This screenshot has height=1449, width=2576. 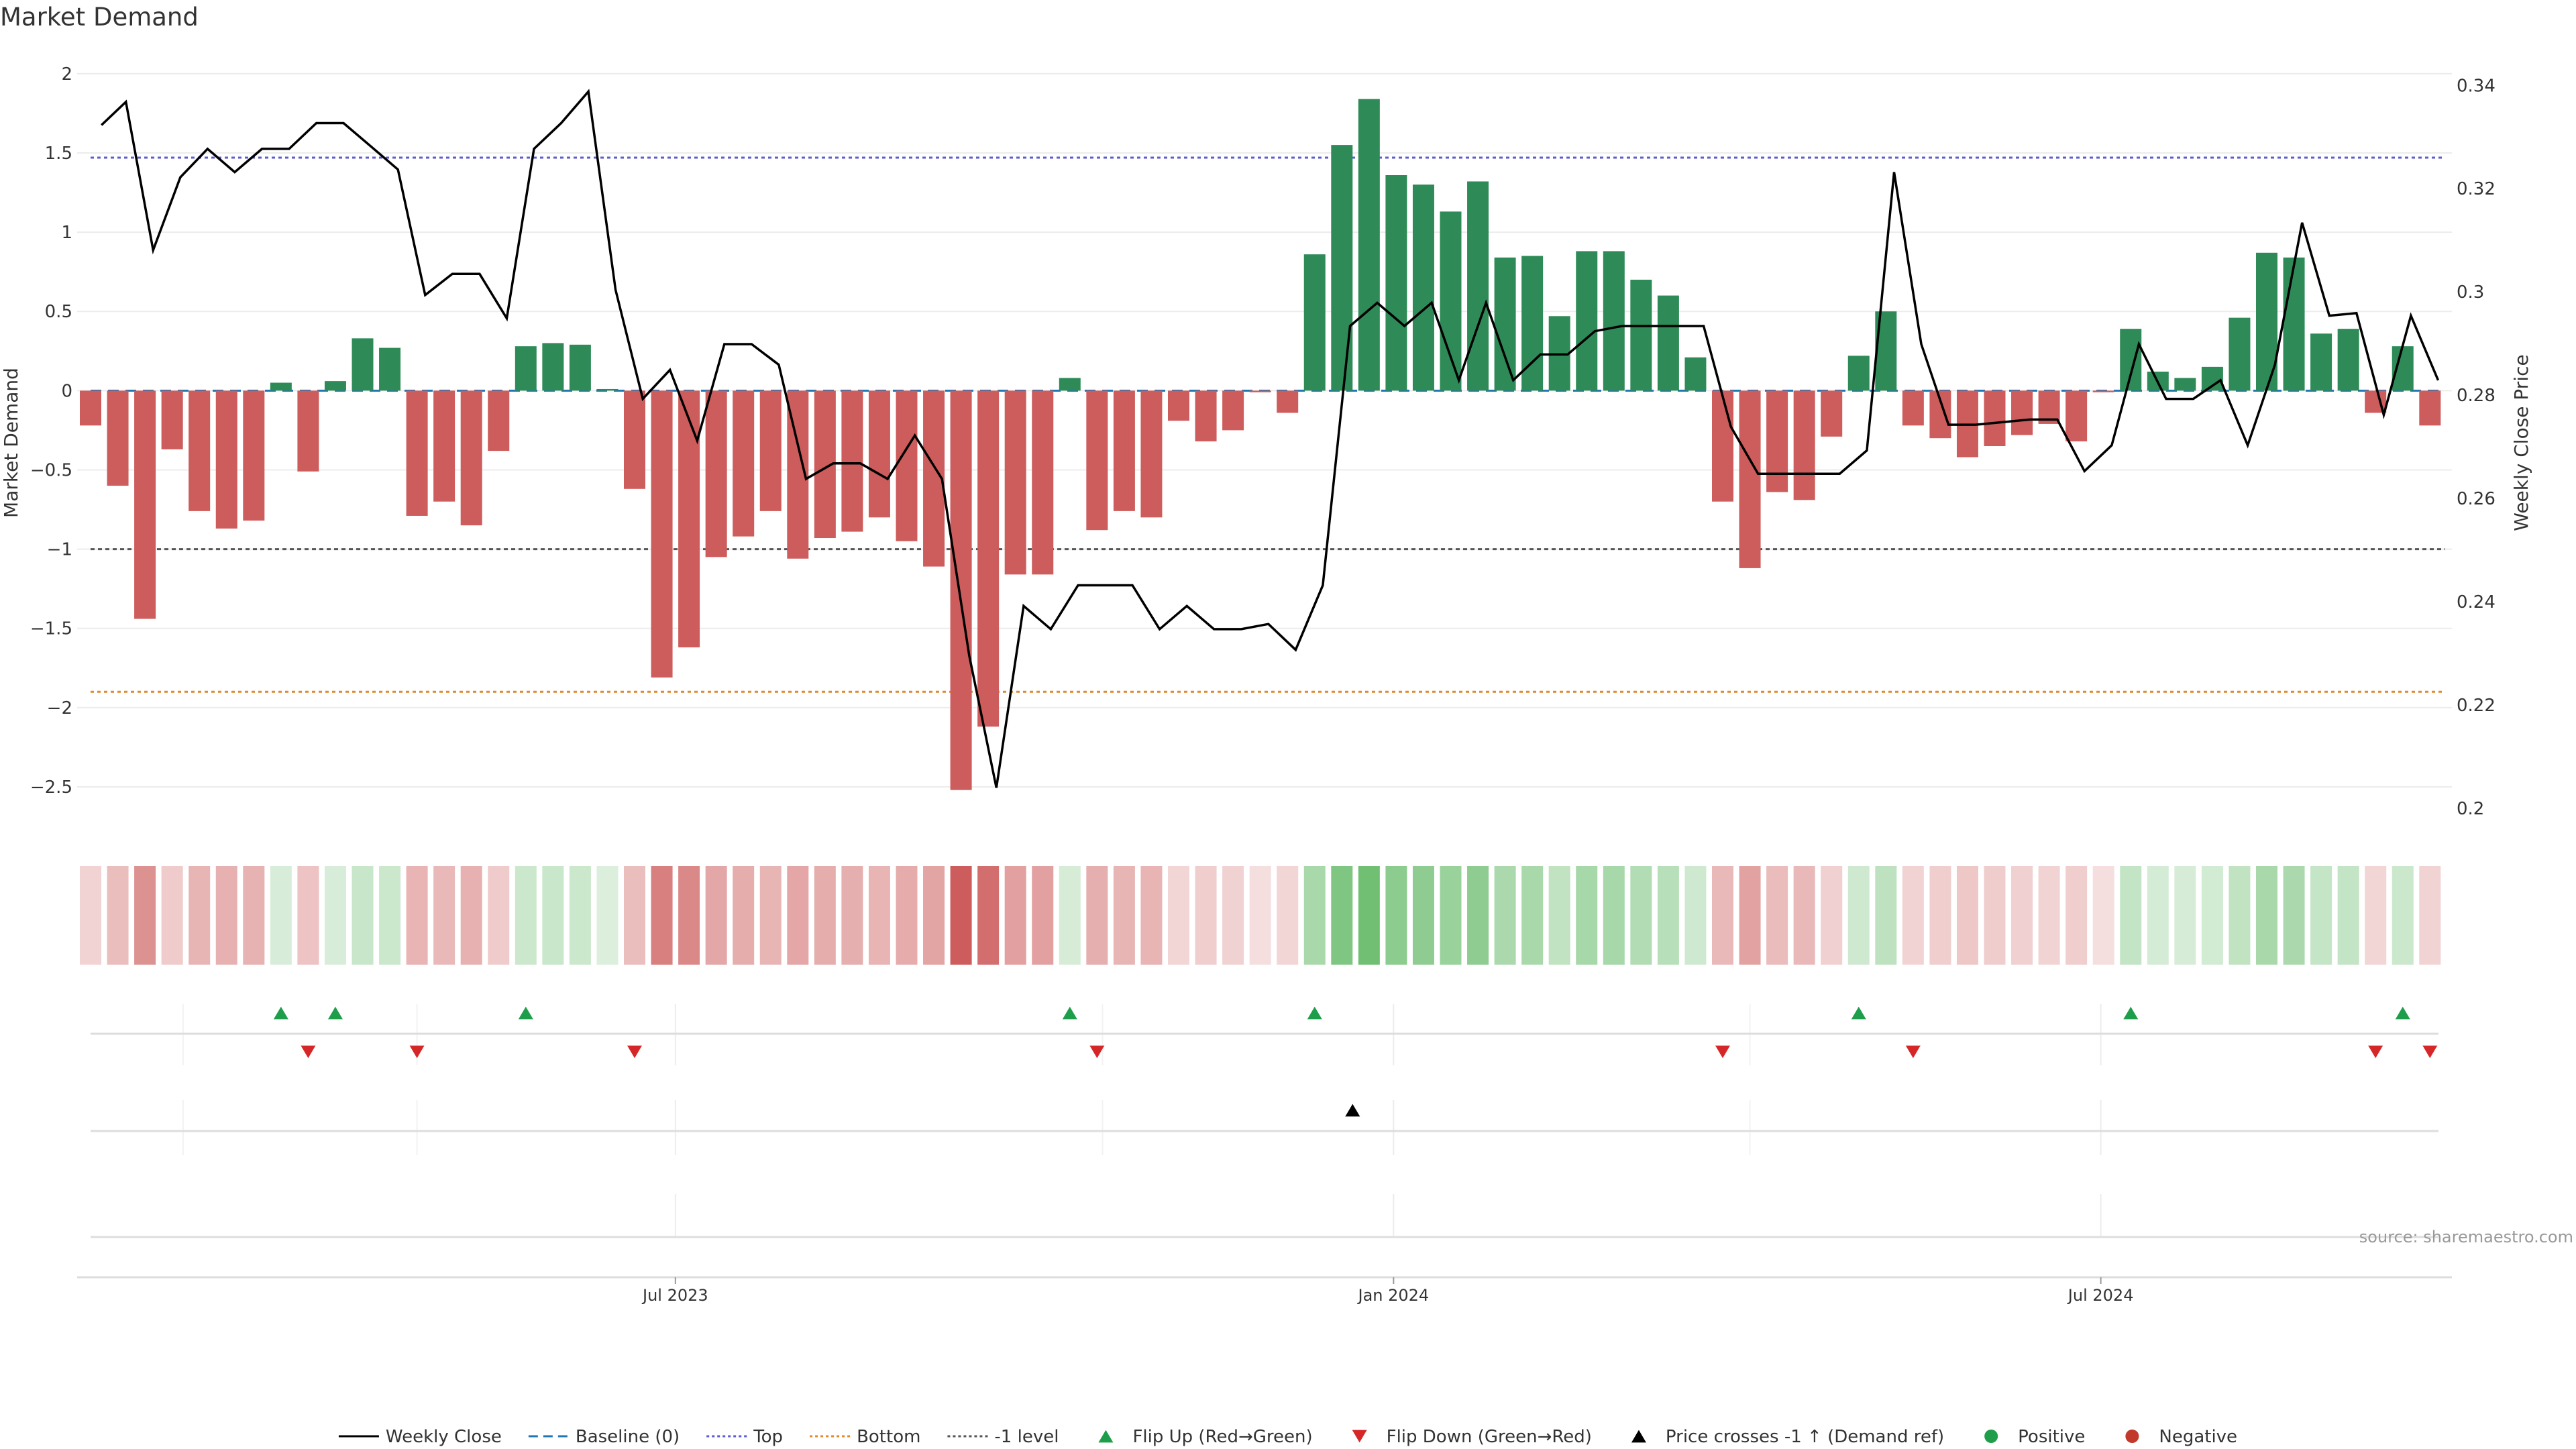 What do you see at coordinates (1264, 1032) in the screenshot?
I see `flip-markers-panel` at bounding box center [1264, 1032].